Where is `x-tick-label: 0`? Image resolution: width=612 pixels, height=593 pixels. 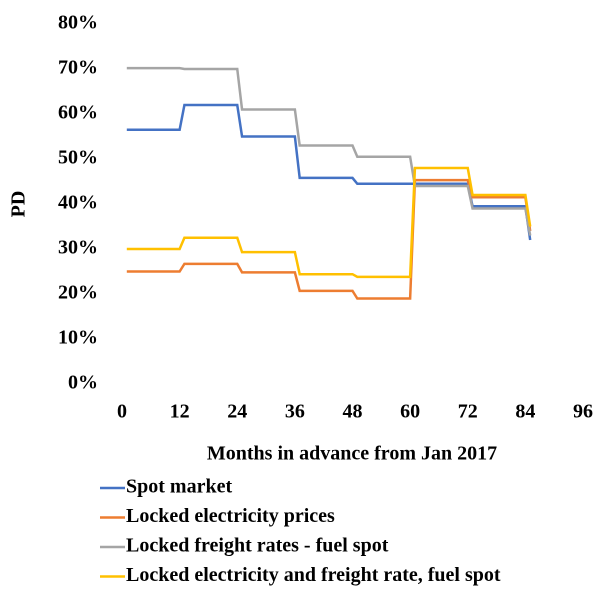
x-tick-label: 0 is located at coordinates (122, 412).